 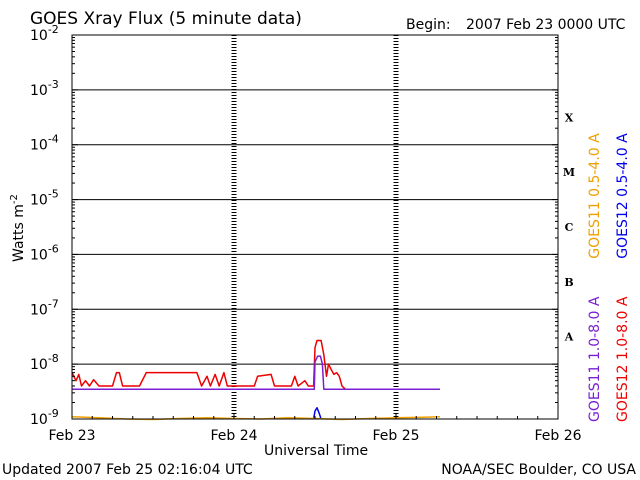 I want to click on credit-text: NOAA/SEC Boulder, CO USA, so click(x=538, y=470).